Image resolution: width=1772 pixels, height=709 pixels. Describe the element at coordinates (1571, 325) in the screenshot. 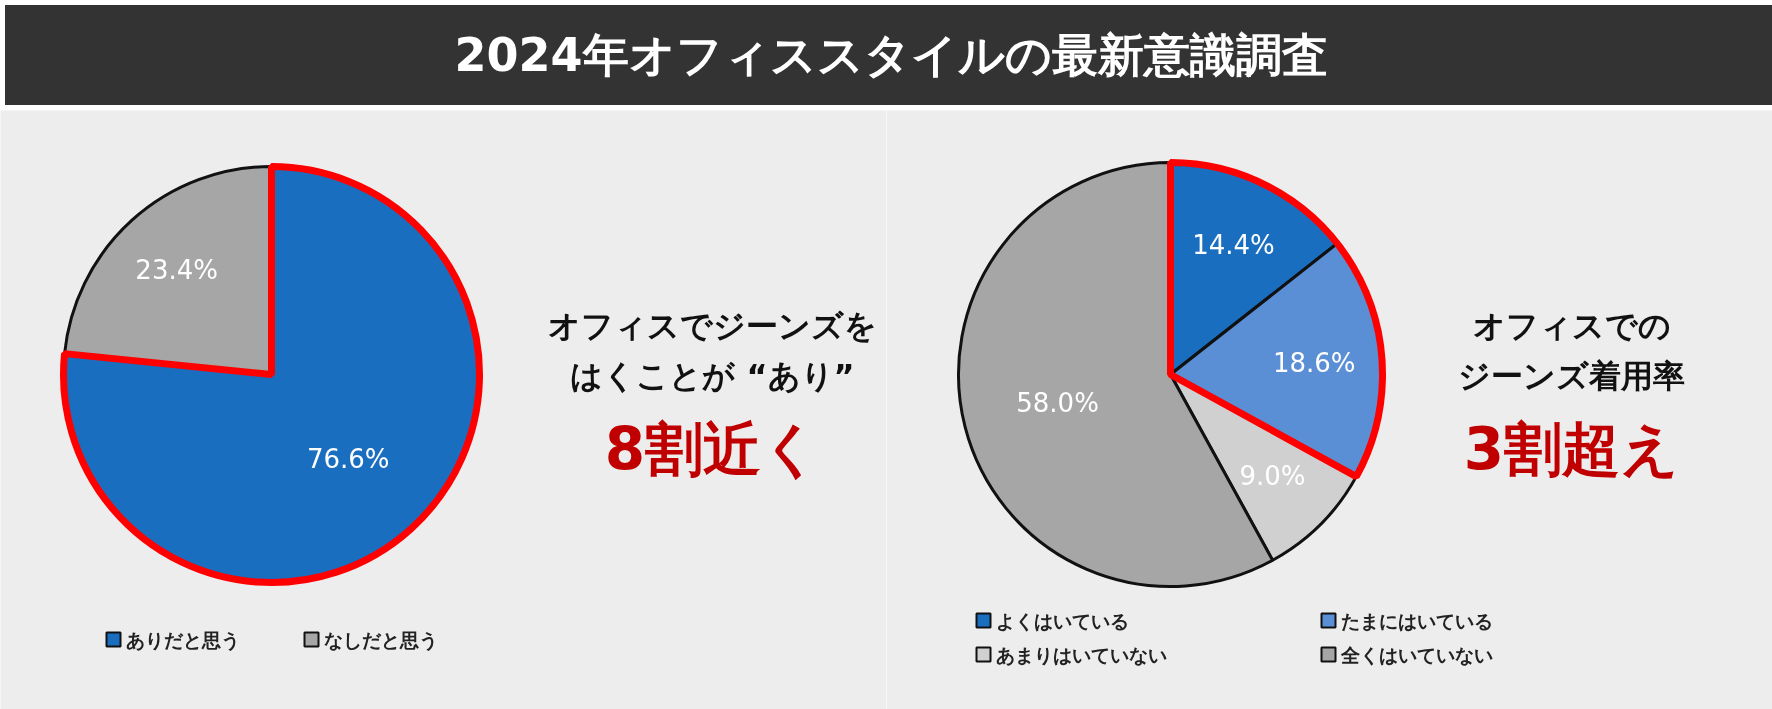

I see `text: オフィスでの` at that location.